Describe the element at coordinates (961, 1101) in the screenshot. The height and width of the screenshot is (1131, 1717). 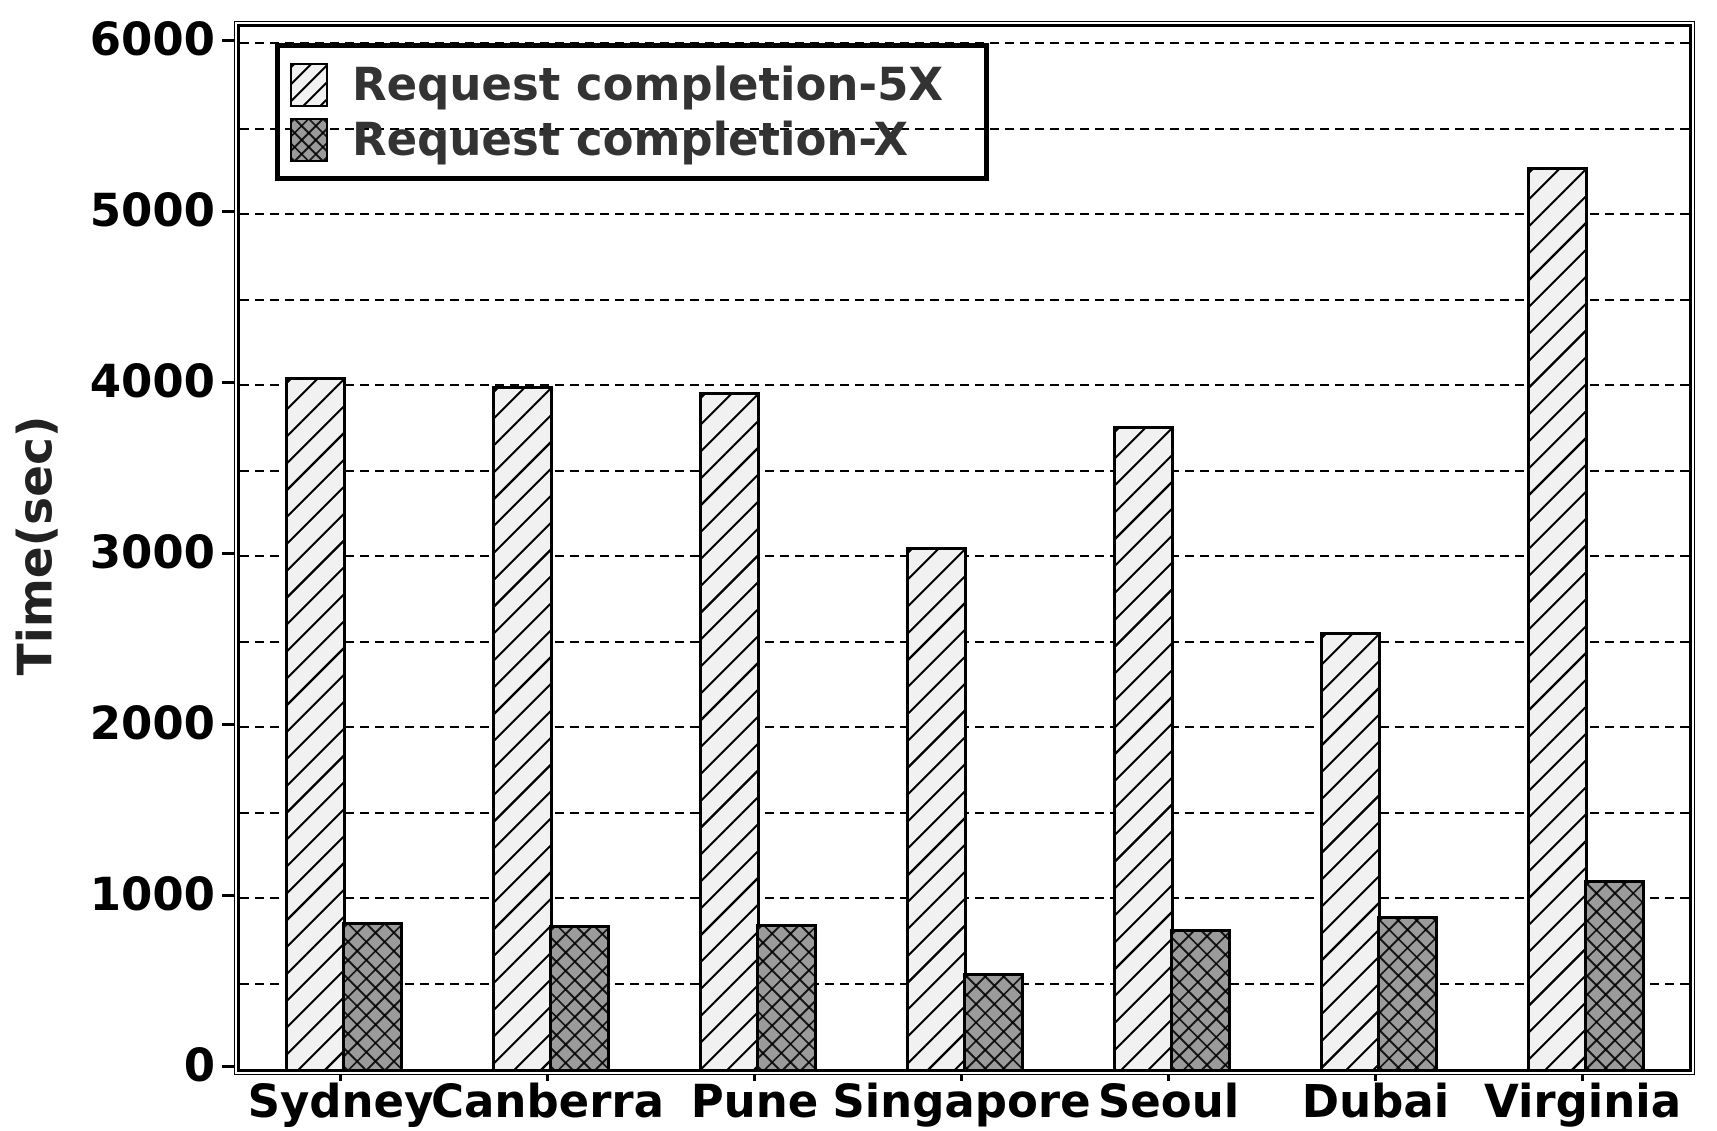
I see `x-tick-label-singapore: Singapore` at that location.